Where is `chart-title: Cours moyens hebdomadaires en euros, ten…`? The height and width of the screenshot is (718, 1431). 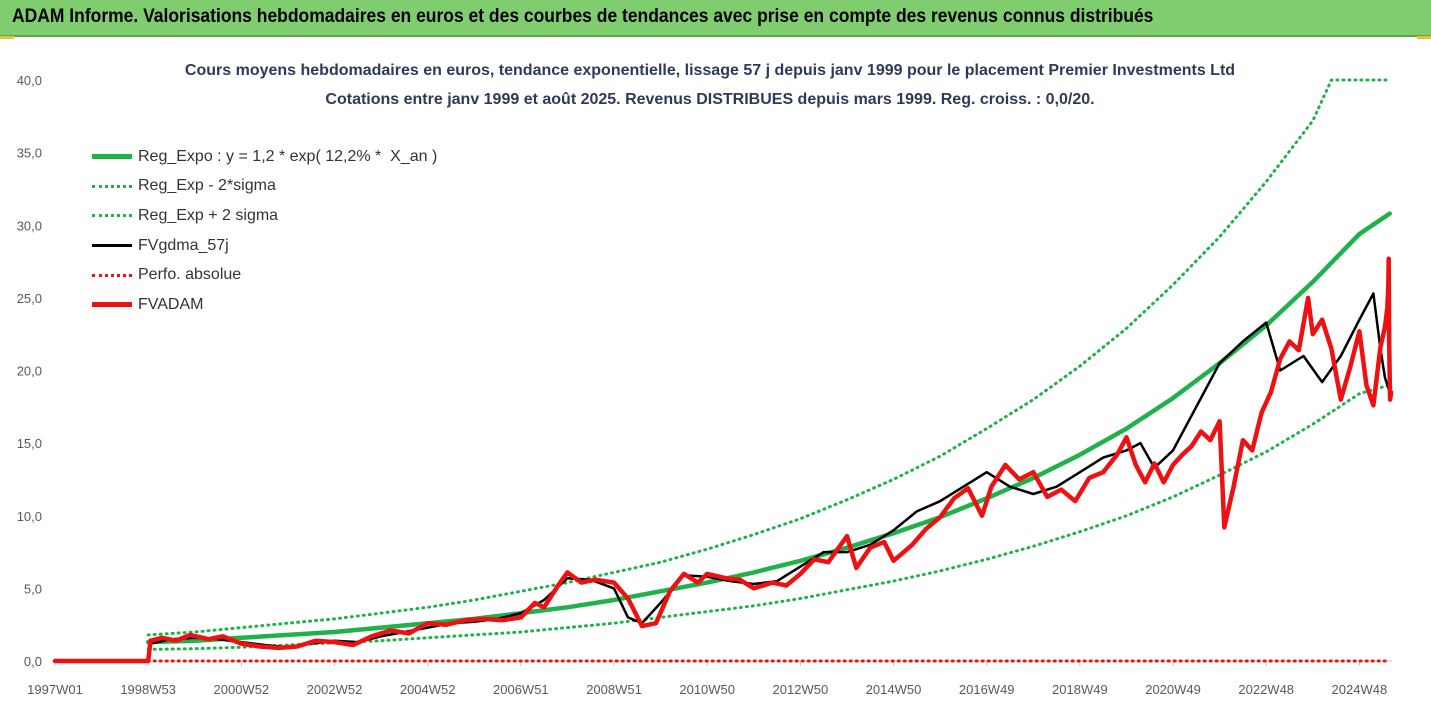 chart-title: Cours moyens hebdomadaires en euros, ten… is located at coordinates (710, 70).